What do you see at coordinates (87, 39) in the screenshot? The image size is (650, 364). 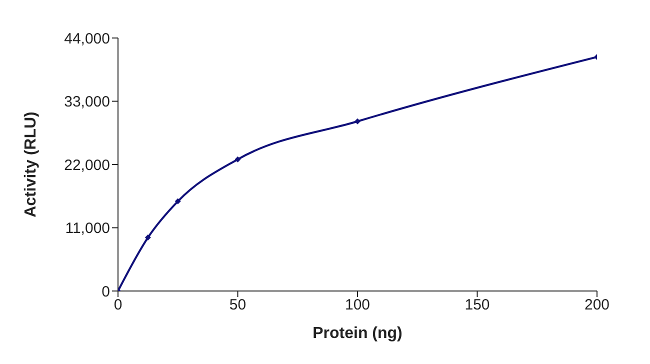 I see `y-tick-label: 44,000` at bounding box center [87, 39].